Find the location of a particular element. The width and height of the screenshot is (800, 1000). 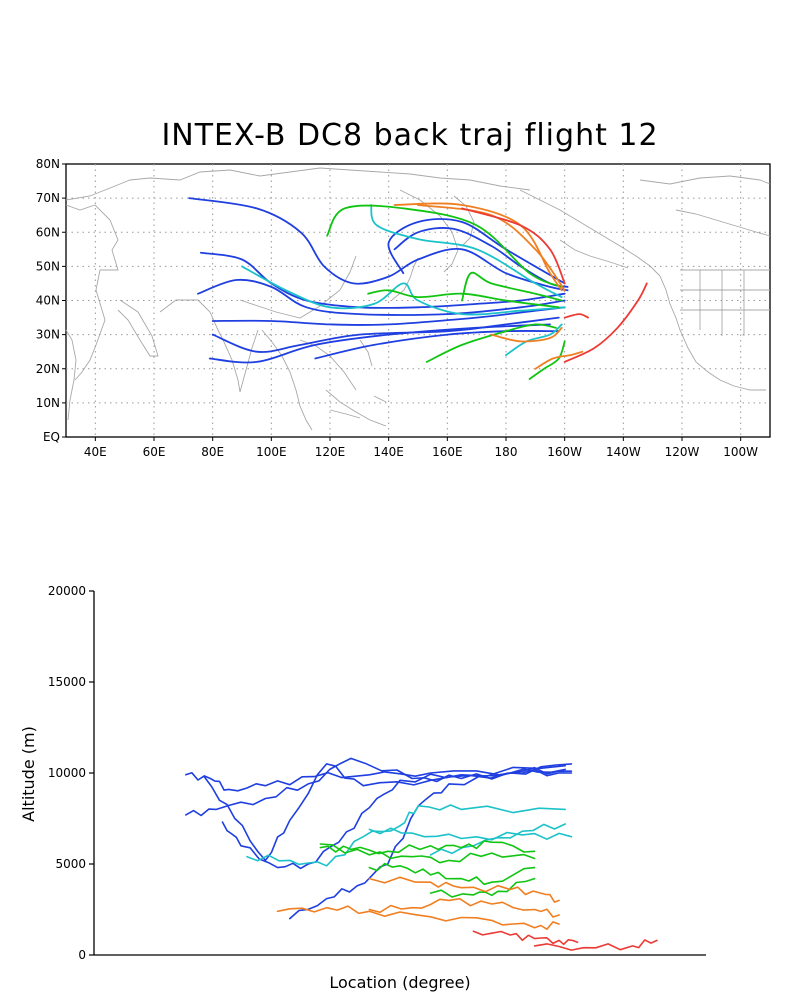

map-x-tick-label: 40E is located at coordinates (95, 452).